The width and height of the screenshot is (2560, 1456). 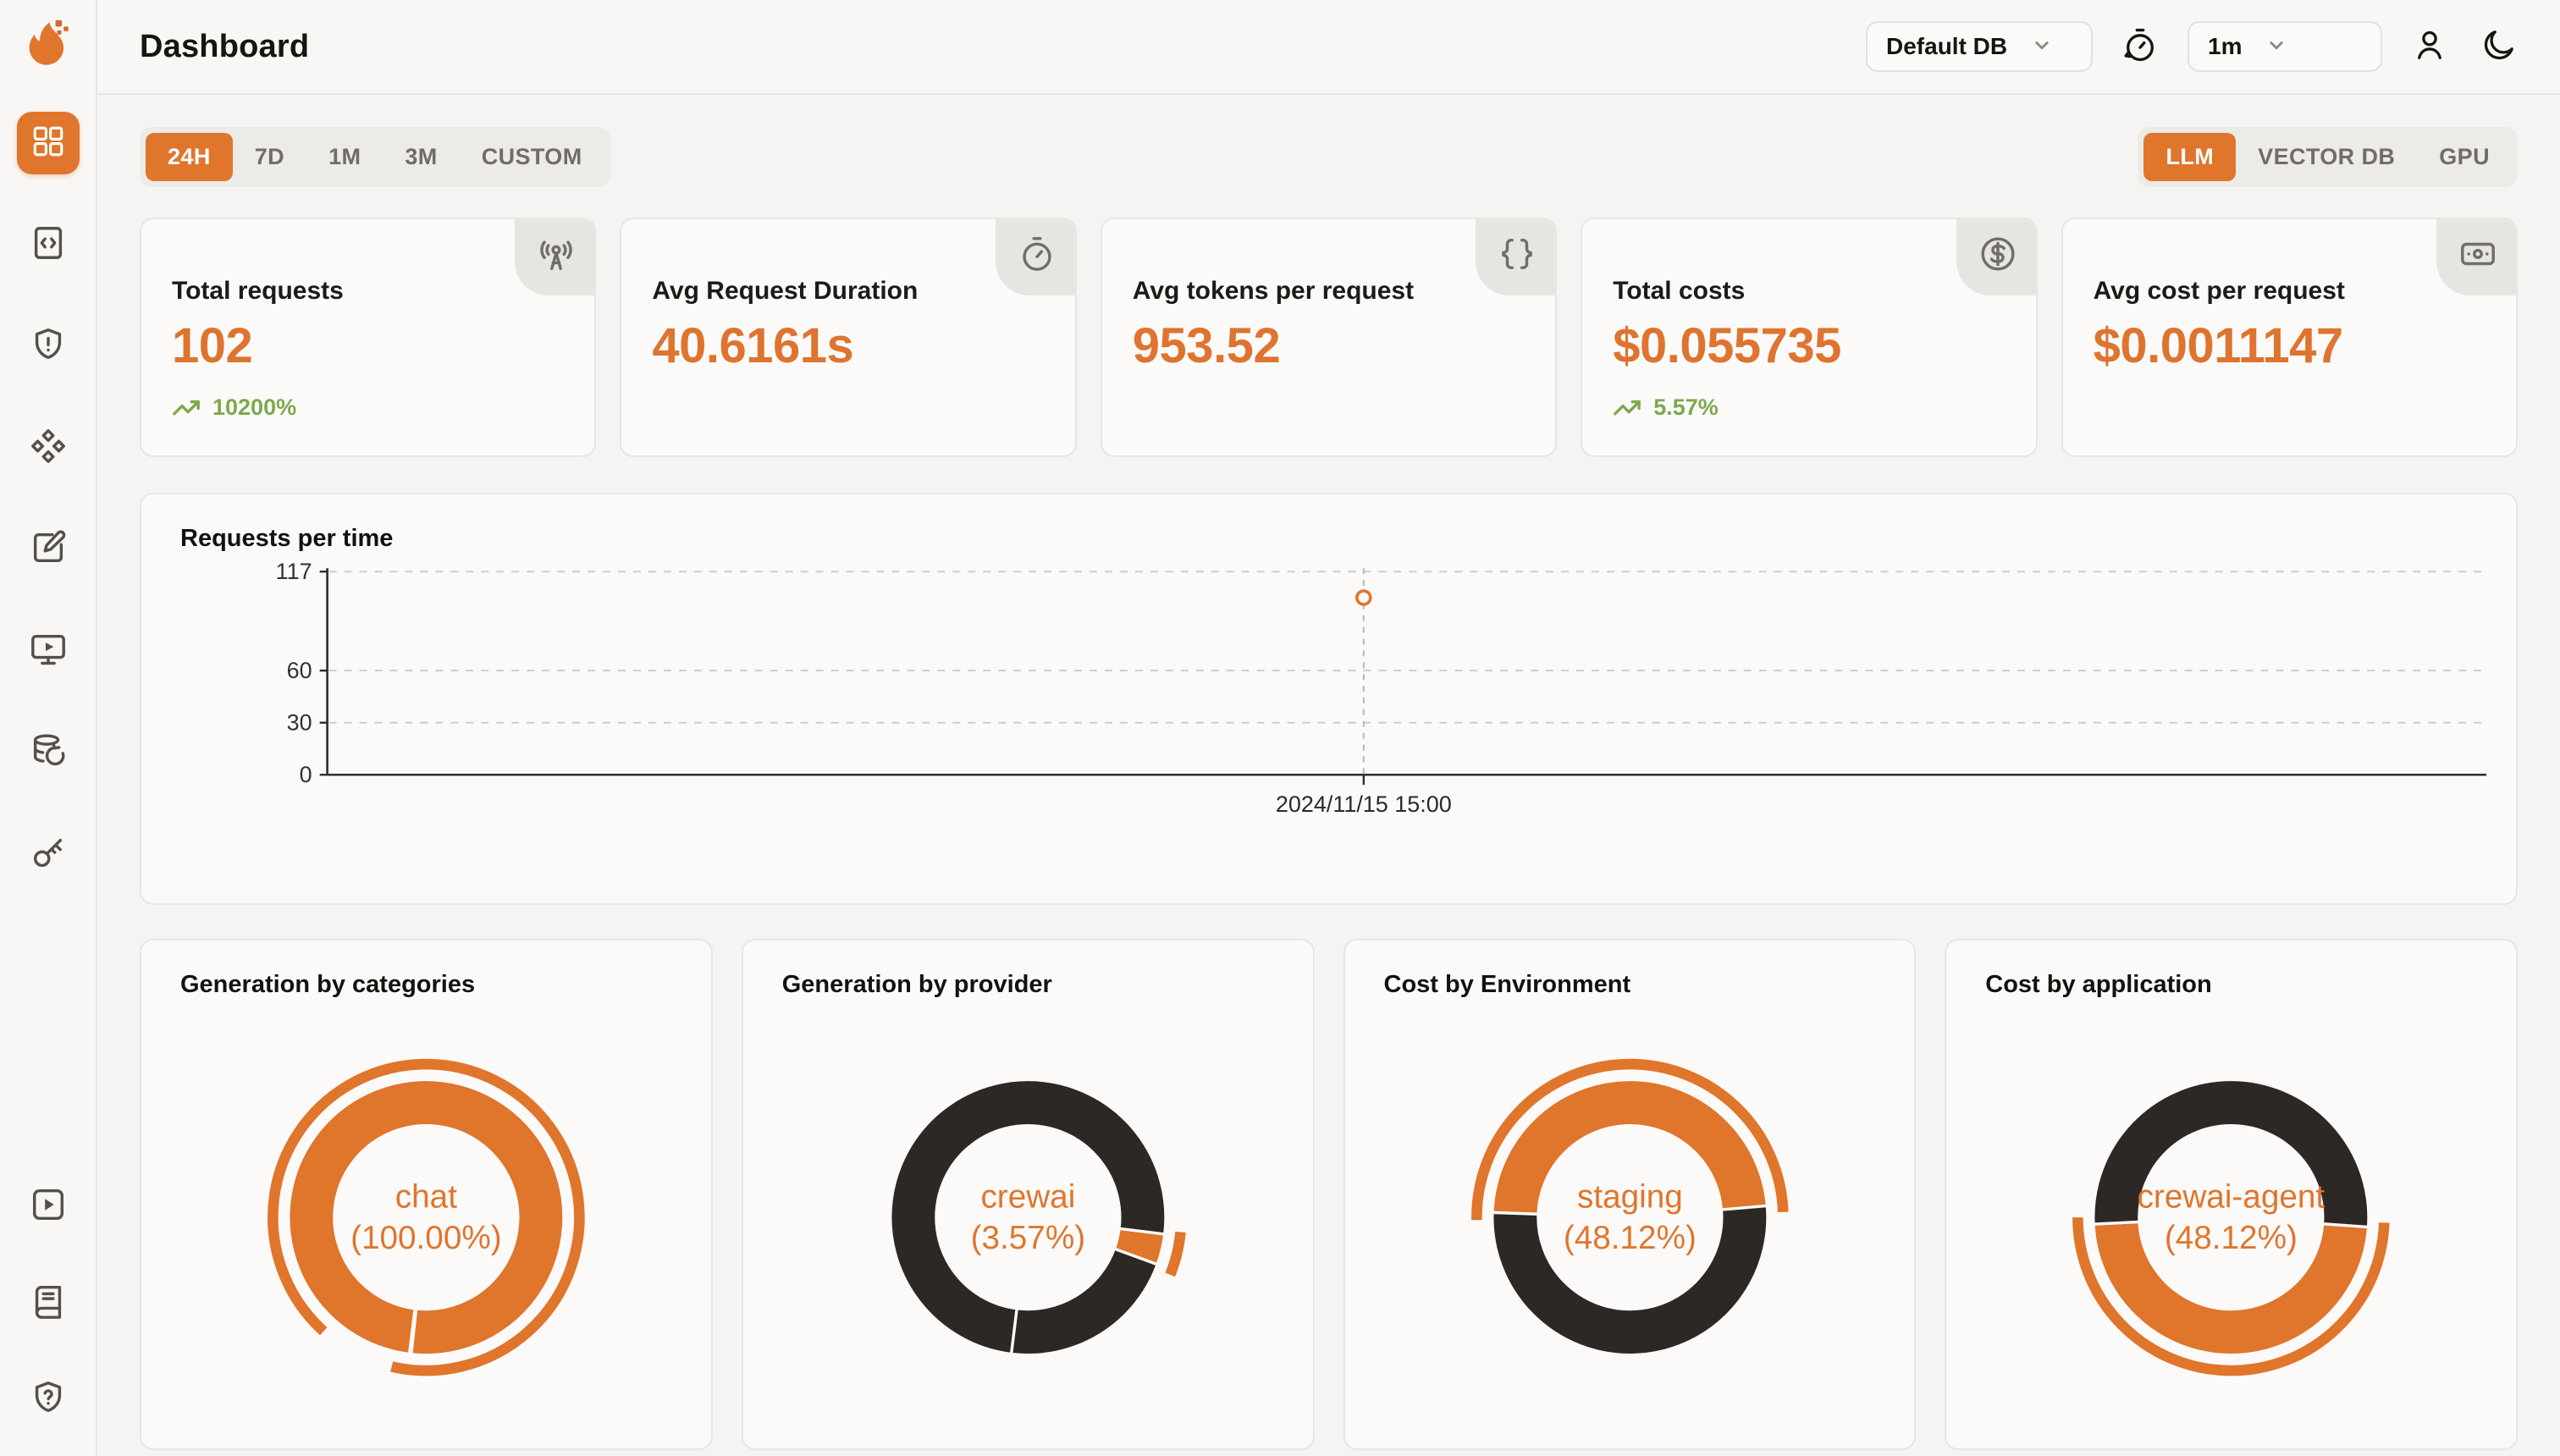 I want to click on refresh-interval-selector: 1m, so click(x=2285, y=46).